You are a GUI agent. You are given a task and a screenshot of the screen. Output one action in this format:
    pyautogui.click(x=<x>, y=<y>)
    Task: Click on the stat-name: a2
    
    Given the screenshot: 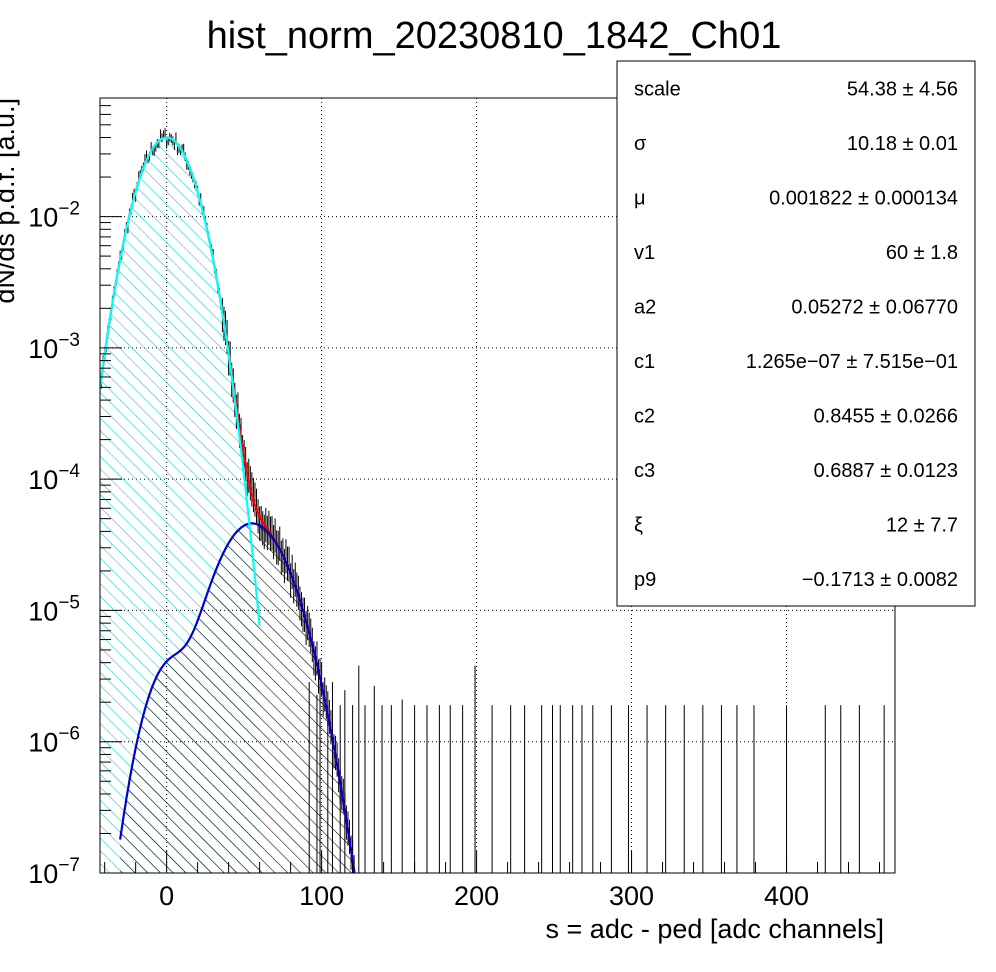 What is the action you would take?
    pyautogui.click(x=645, y=307)
    